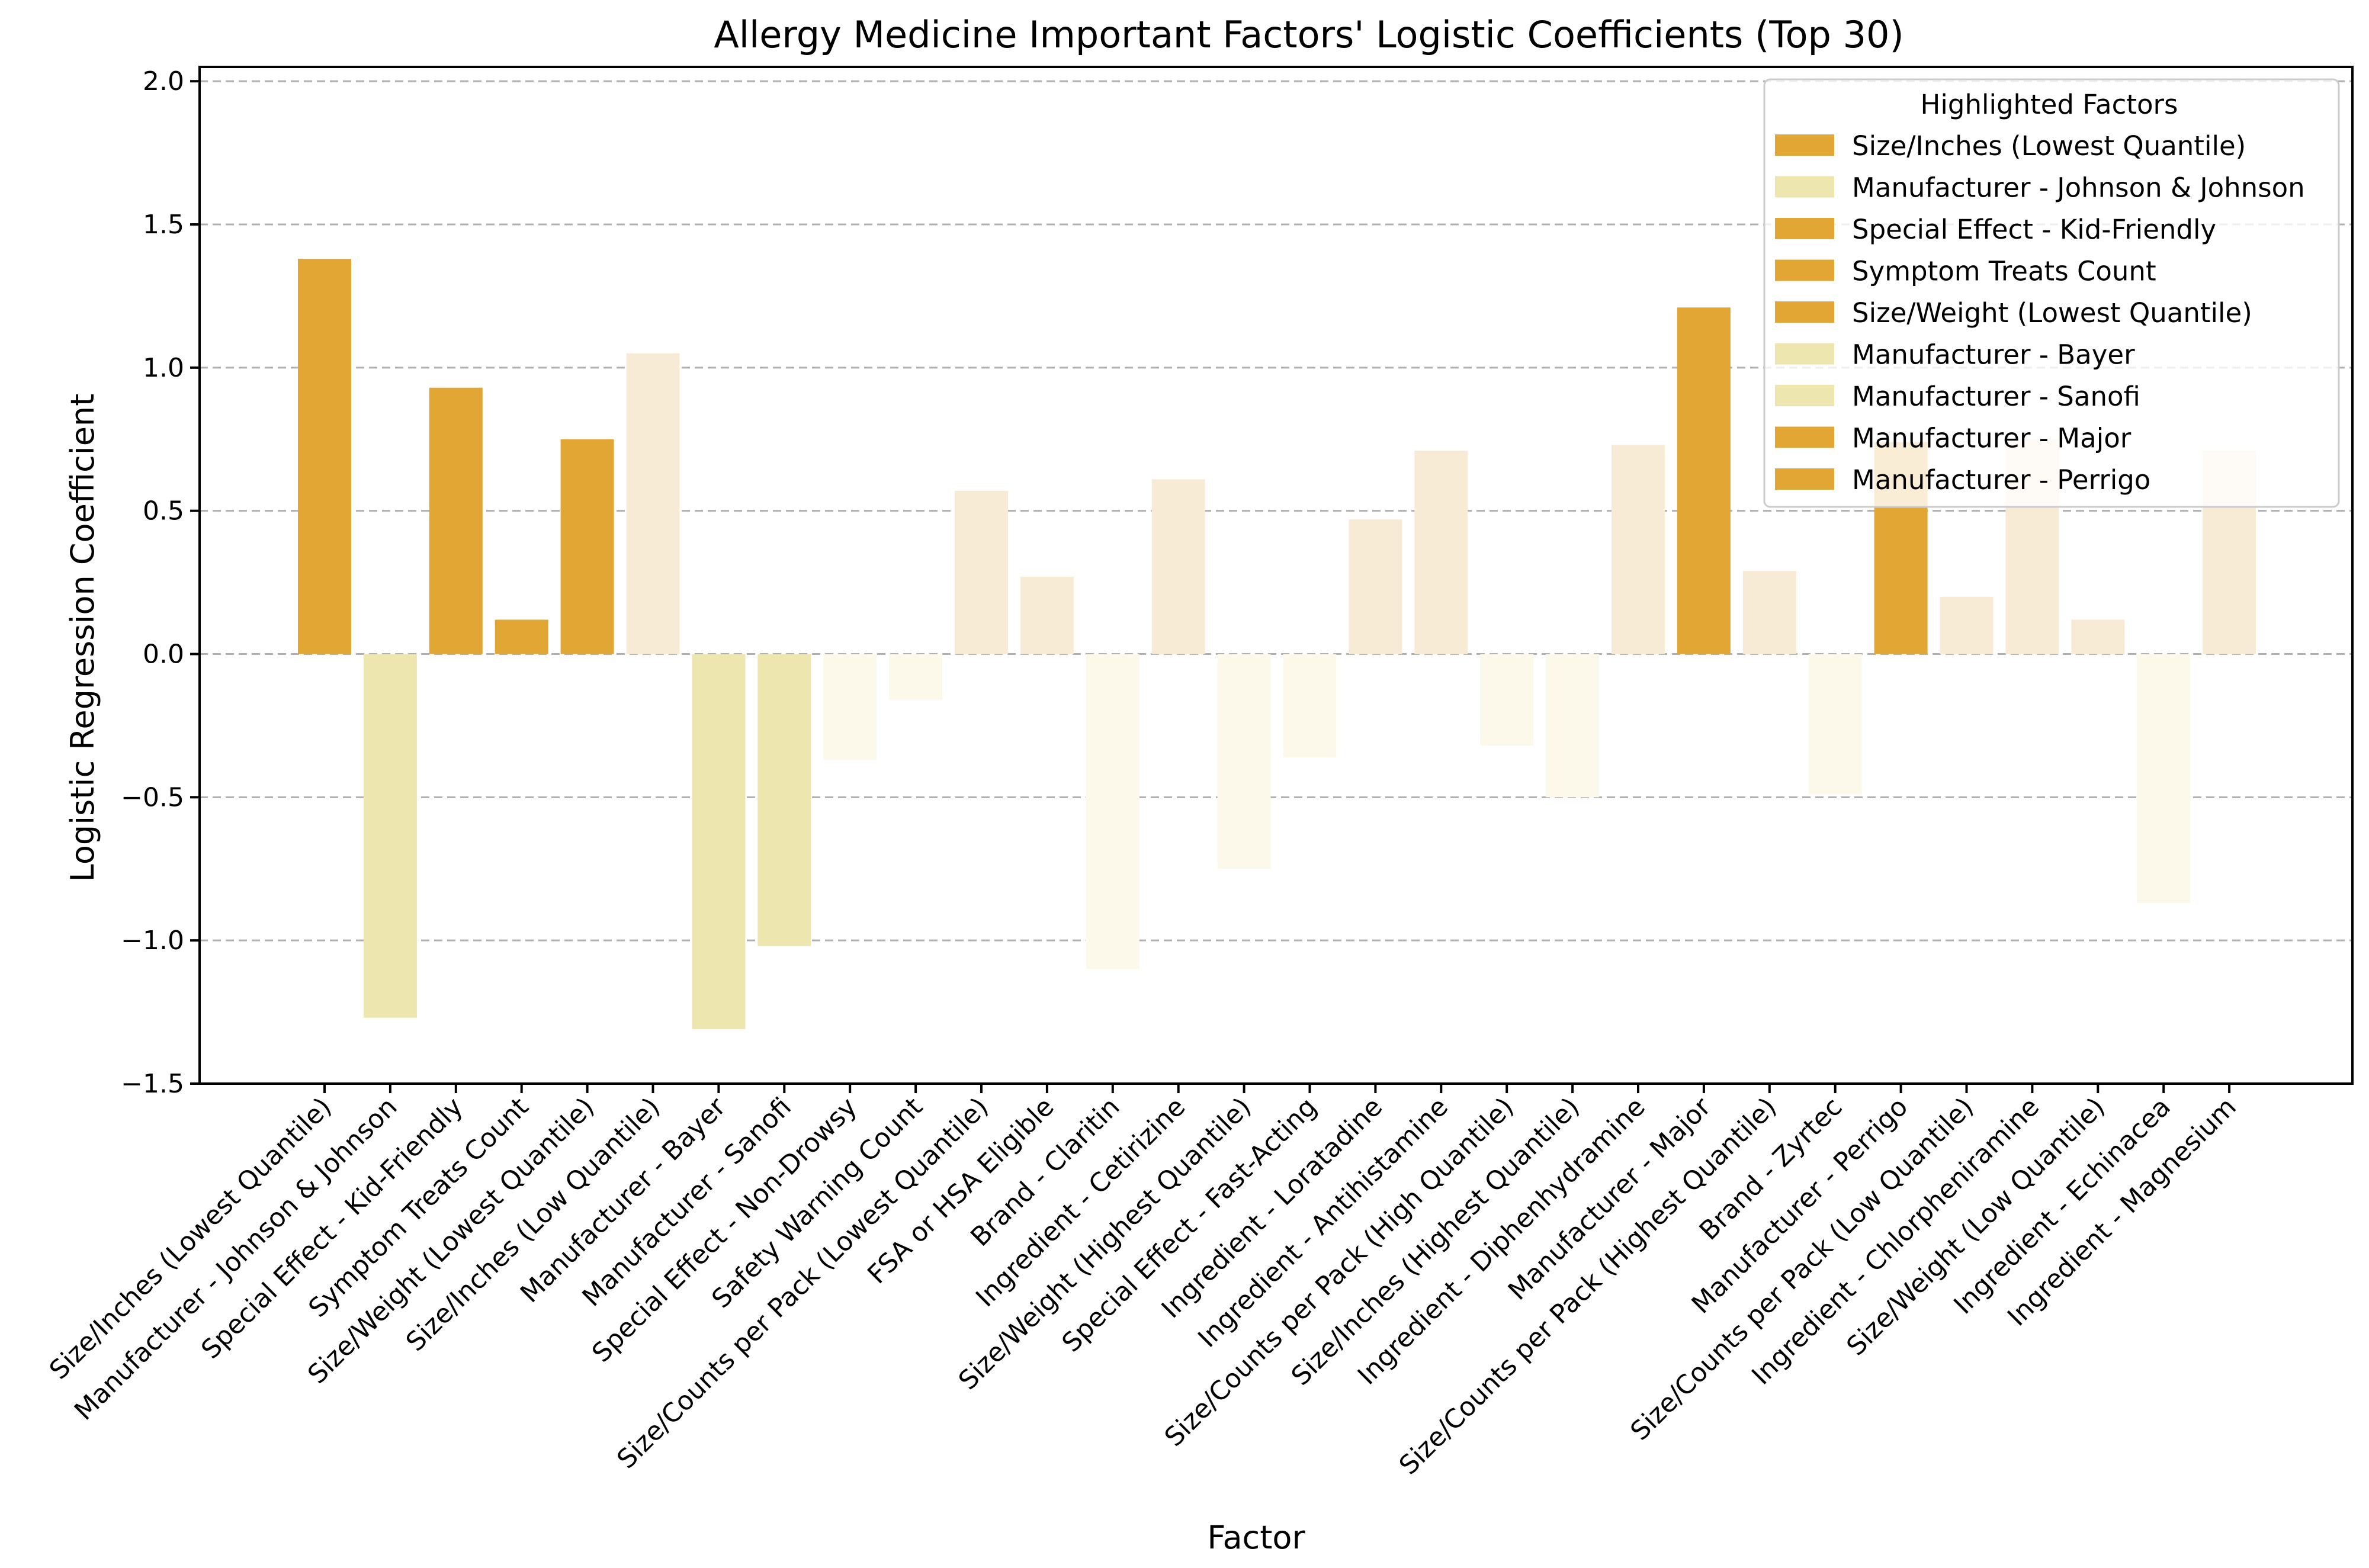 The height and width of the screenshot is (1568, 2369). What do you see at coordinates (2079, 188) in the screenshot?
I see `legend-entry-label: Manufacturer - Johnson & Johnson` at bounding box center [2079, 188].